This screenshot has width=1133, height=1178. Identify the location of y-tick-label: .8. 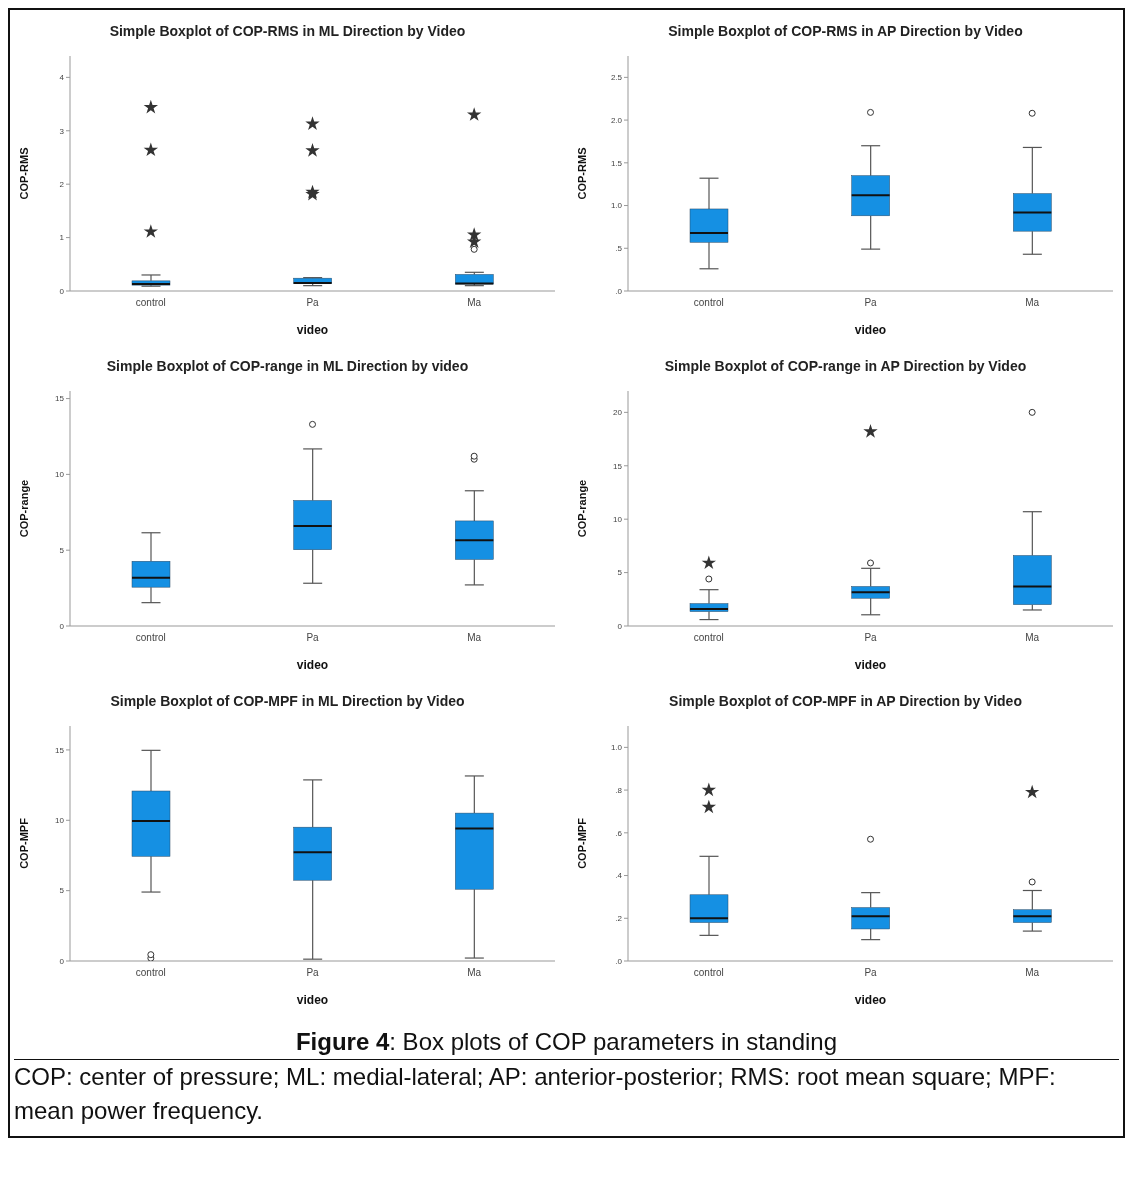
(619, 790).